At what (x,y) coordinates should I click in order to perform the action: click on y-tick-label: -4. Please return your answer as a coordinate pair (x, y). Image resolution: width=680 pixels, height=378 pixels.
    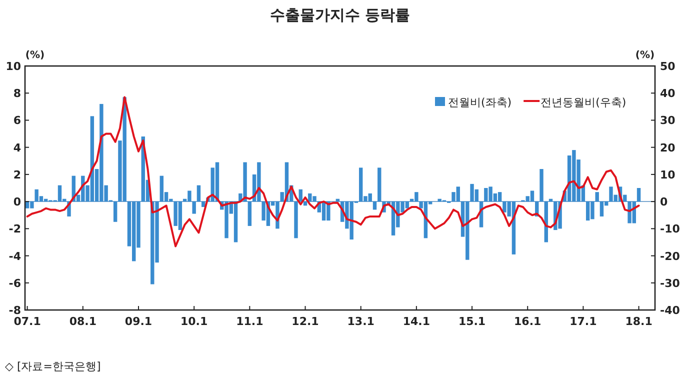
    Looking at the image, I should click on (15, 256).